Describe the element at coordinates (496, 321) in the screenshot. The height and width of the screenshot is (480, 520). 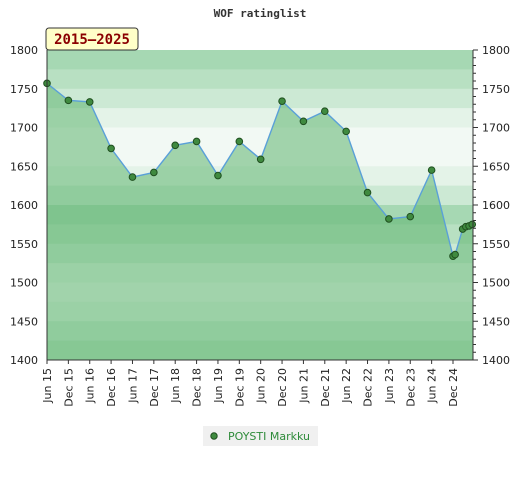
I see `y-tick-label-right: 1450` at that location.